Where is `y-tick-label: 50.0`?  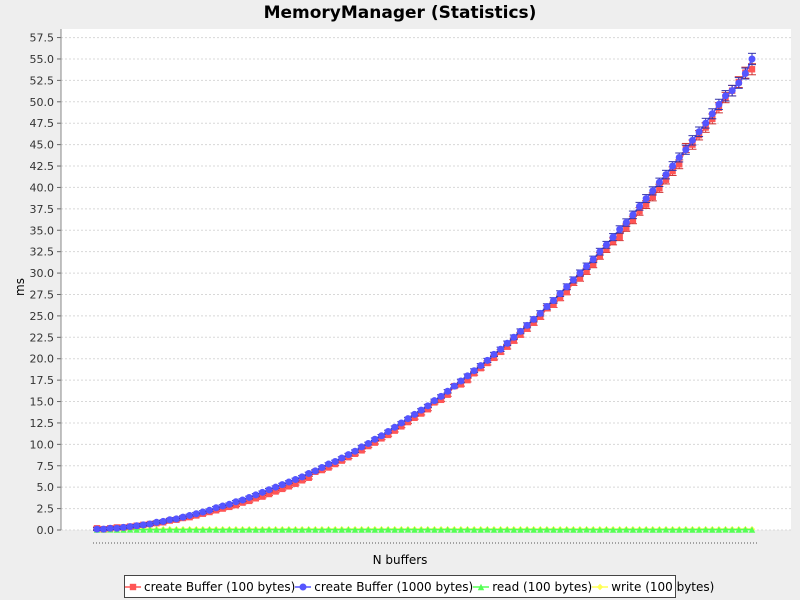
y-tick-label: 50.0 is located at coordinates (42, 102).